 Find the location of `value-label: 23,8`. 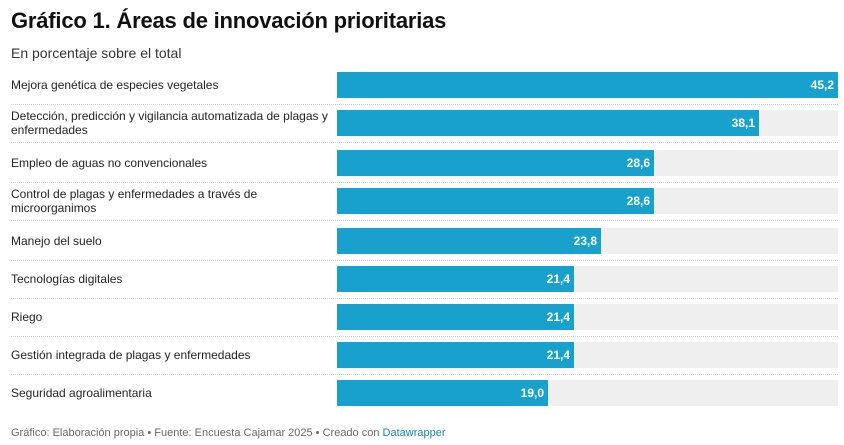

value-label: 23,8 is located at coordinates (585, 241).